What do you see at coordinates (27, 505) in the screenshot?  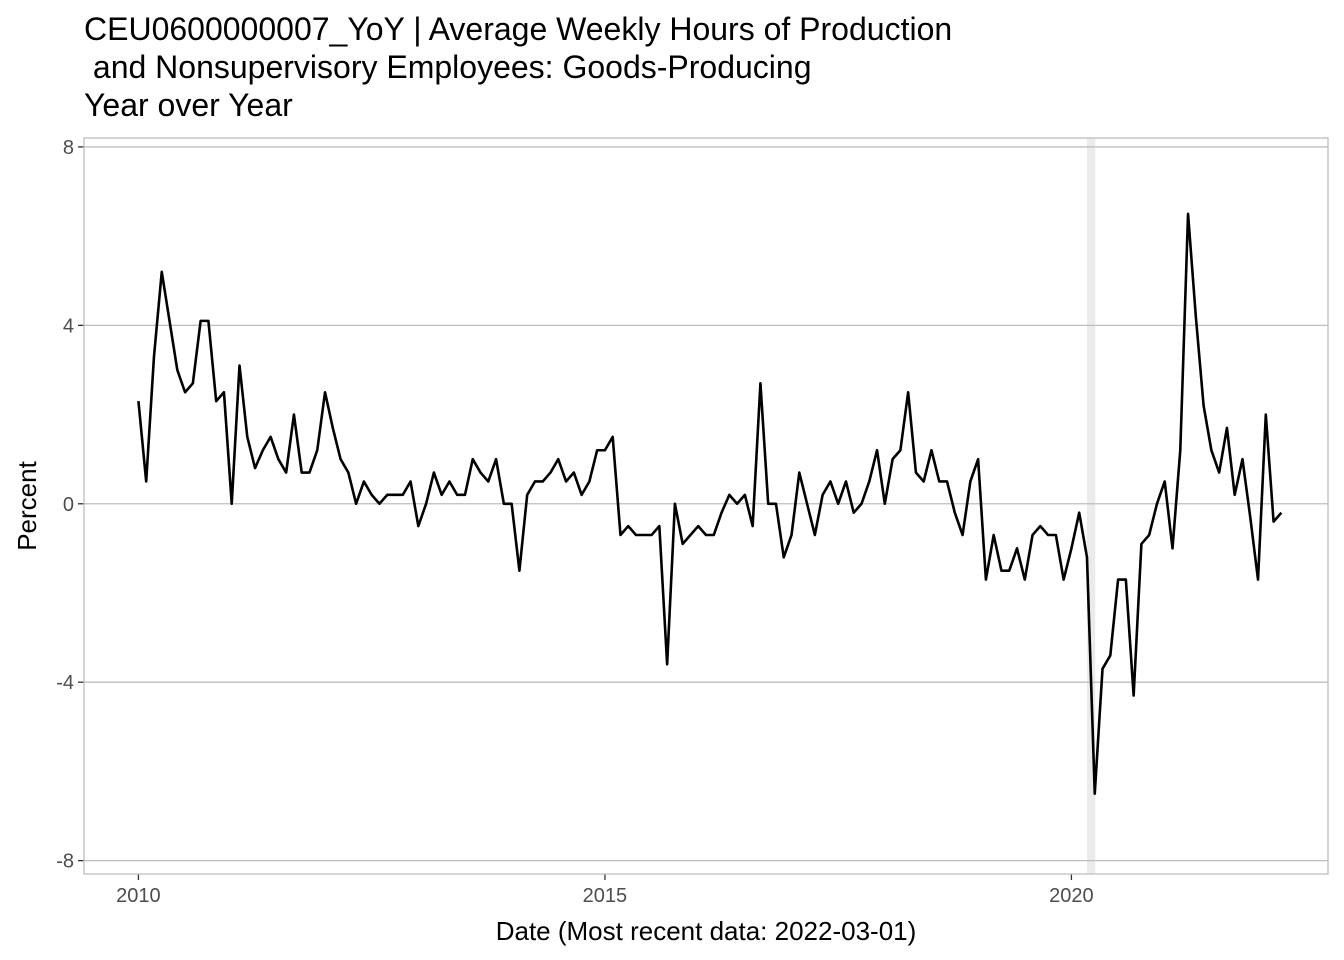 I see `y-axis-title: Percent` at bounding box center [27, 505].